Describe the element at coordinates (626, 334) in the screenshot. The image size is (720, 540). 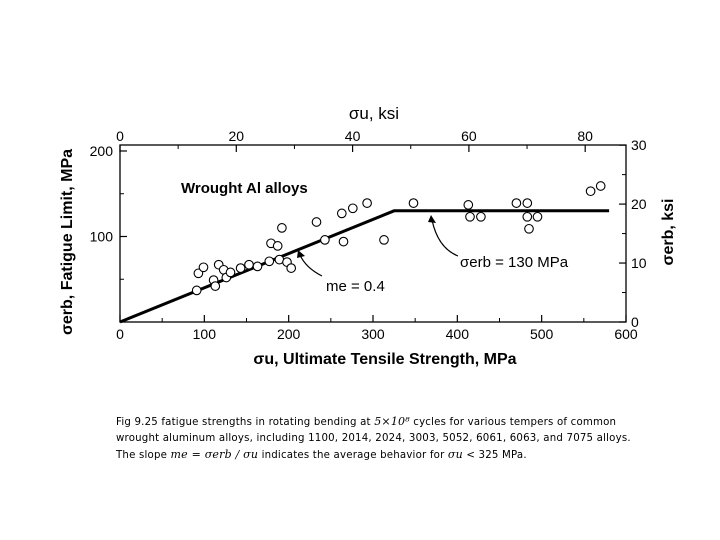
I see `x-tick-label: 600` at that location.